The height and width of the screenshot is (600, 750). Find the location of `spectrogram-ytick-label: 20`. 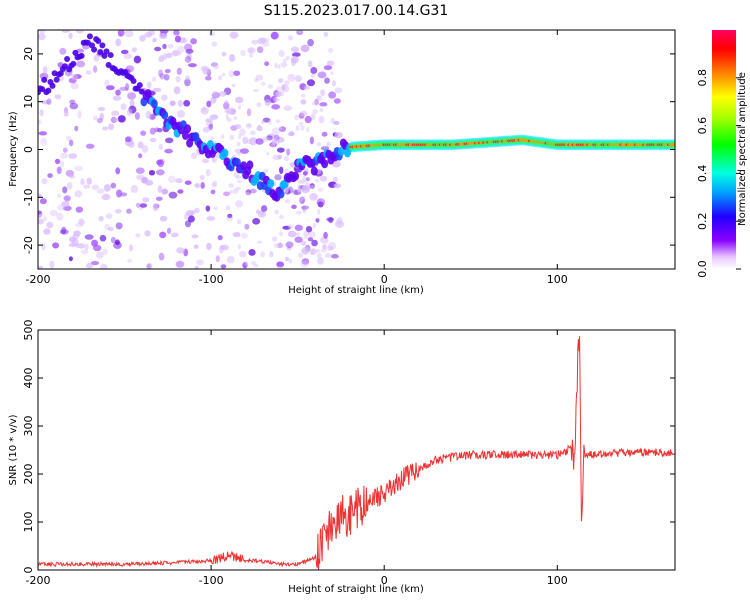

spectrogram-ytick-label: 20 is located at coordinates (28, 54).